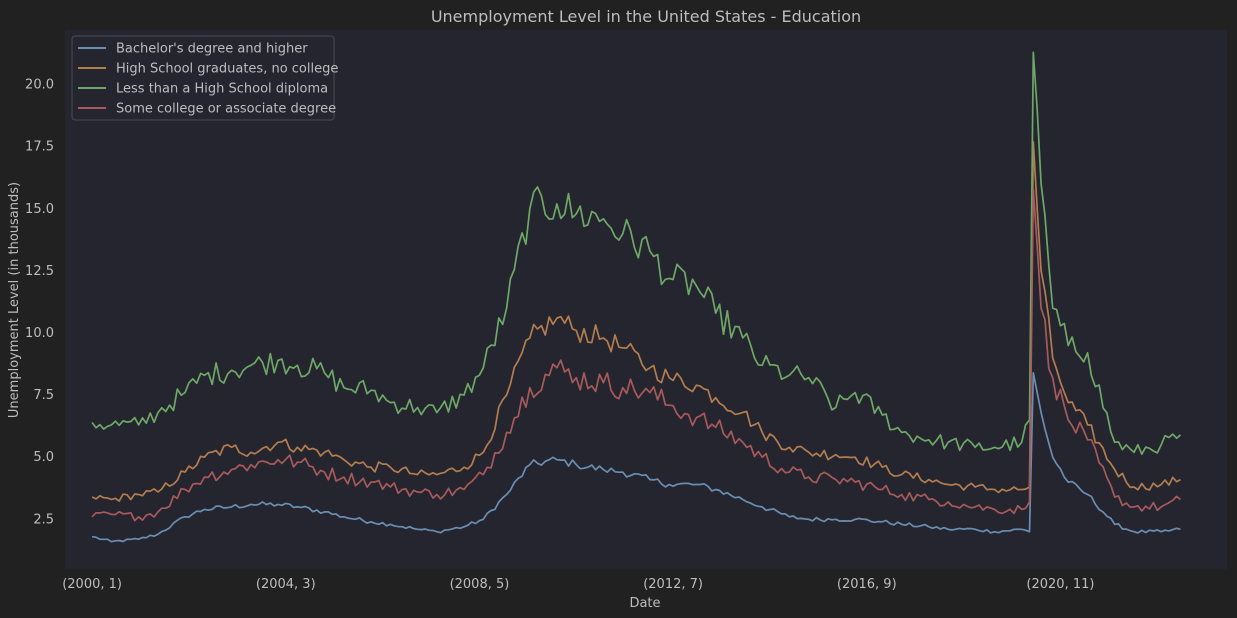  I want to click on y-axis-label: Unemployment Level (in thousands), so click(14, 300).